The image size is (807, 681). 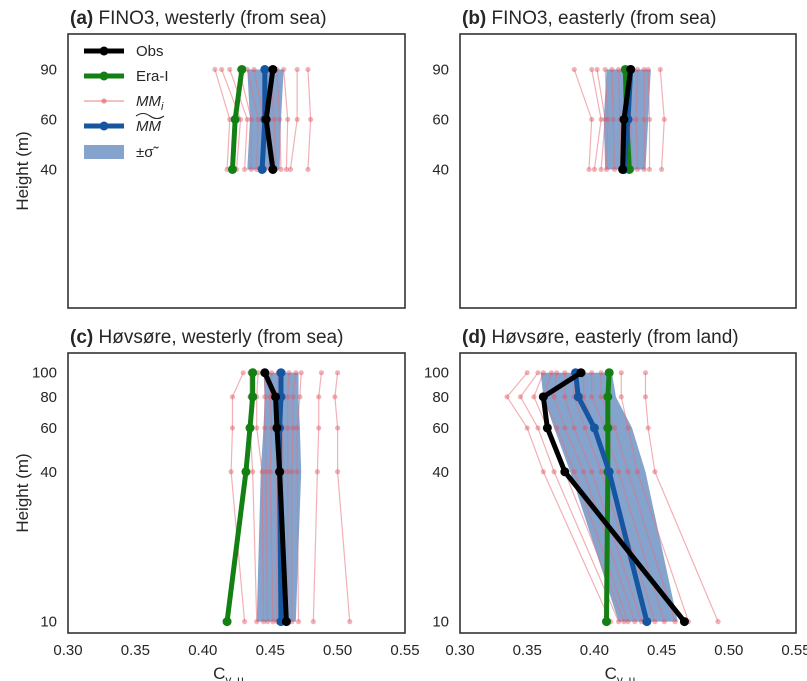 What do you see at coordinates (152, 76) in the screenshot?
I see `legend-label: Era-I` at bounding box center [152, 76].